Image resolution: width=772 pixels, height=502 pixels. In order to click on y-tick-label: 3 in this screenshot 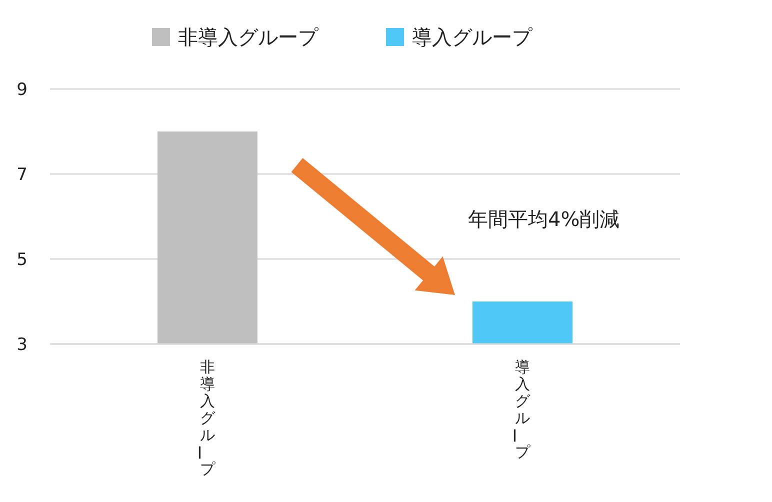, I will do `click(22, 345)`.